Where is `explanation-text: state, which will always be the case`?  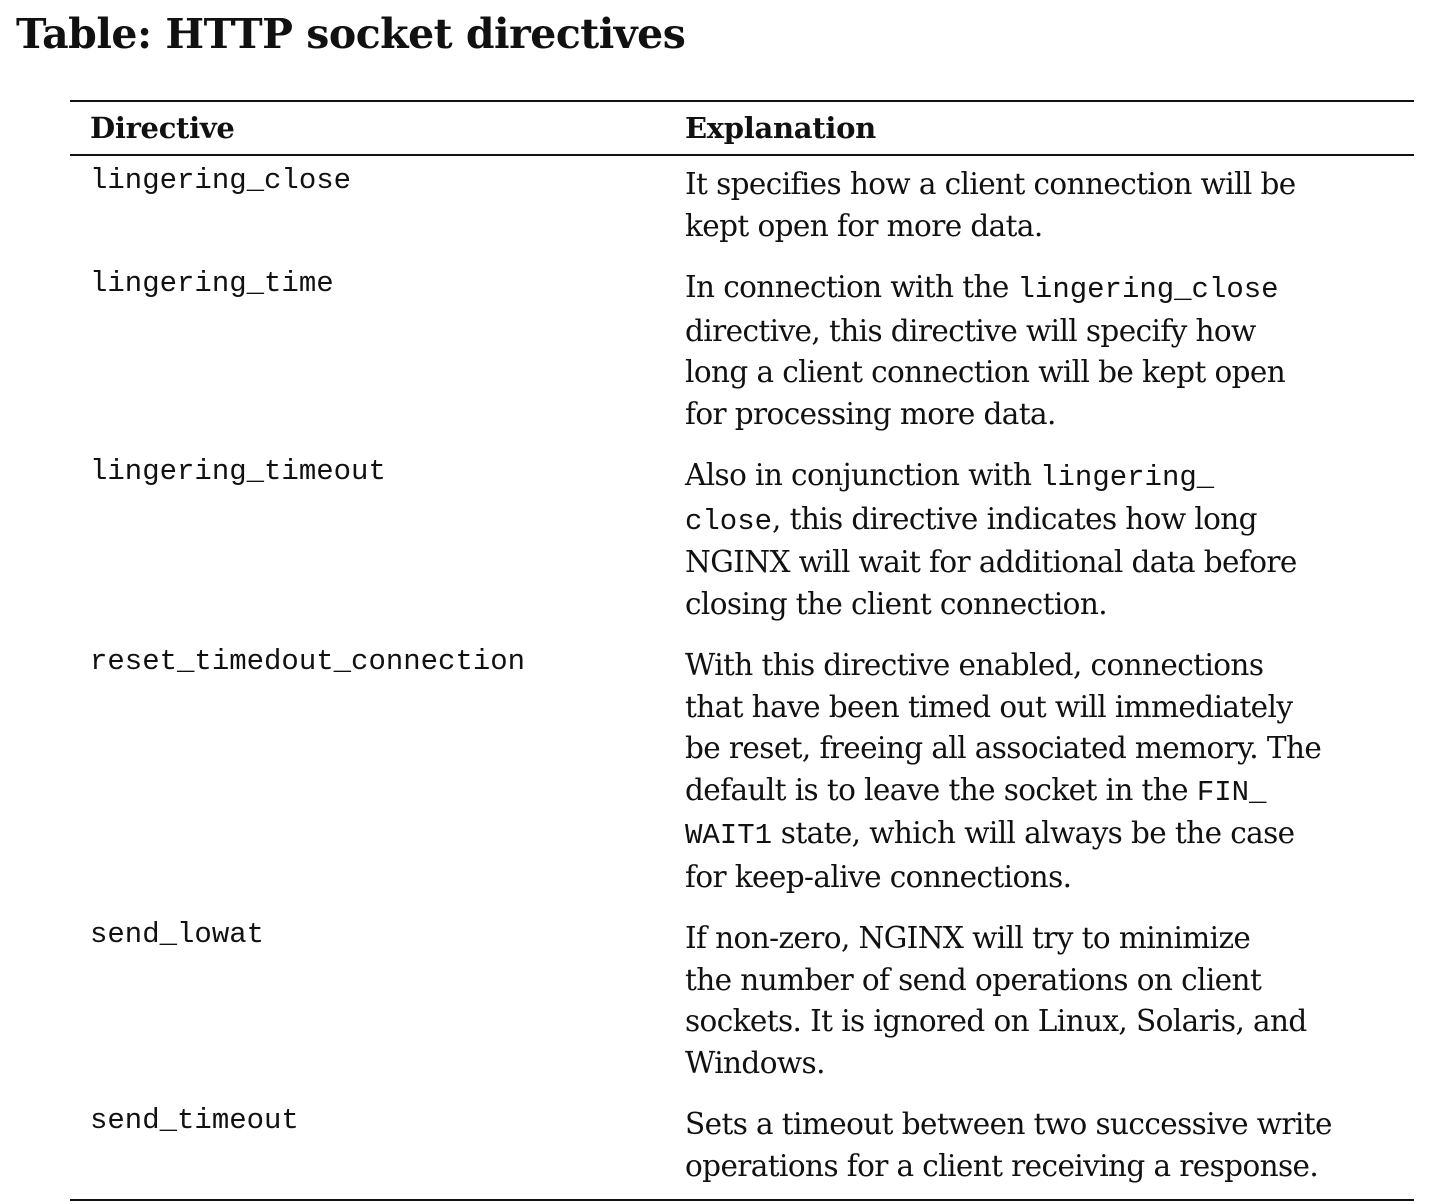 explanation-text: state, which will always be the case is located at coordinates (1033, 833).